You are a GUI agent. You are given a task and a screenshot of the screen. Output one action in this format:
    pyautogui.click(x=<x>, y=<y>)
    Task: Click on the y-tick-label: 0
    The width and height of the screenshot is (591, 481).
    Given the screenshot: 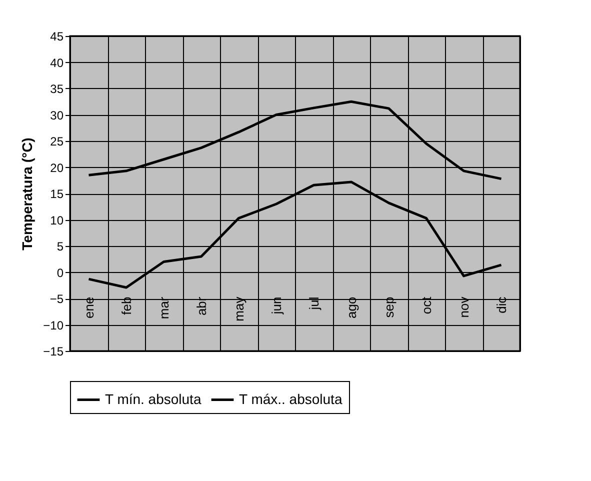 What is the action you would take?
    pyautogui.click(x=60, y=273)
    